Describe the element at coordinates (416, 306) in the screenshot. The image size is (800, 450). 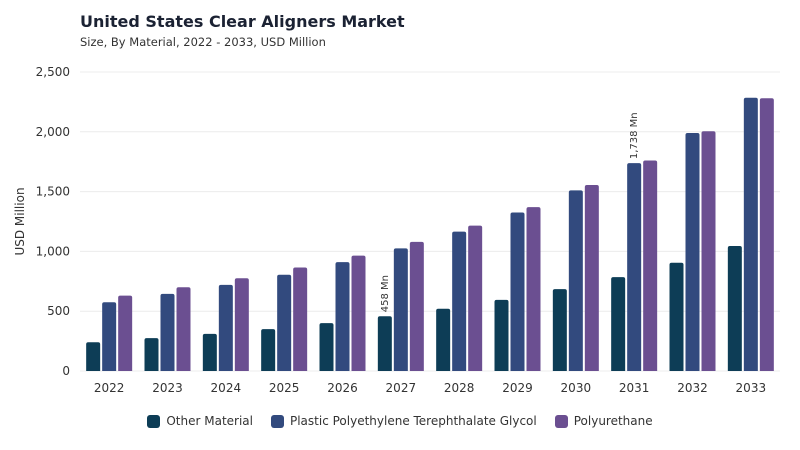
I see `bar-polyurethane-2027` at that location.